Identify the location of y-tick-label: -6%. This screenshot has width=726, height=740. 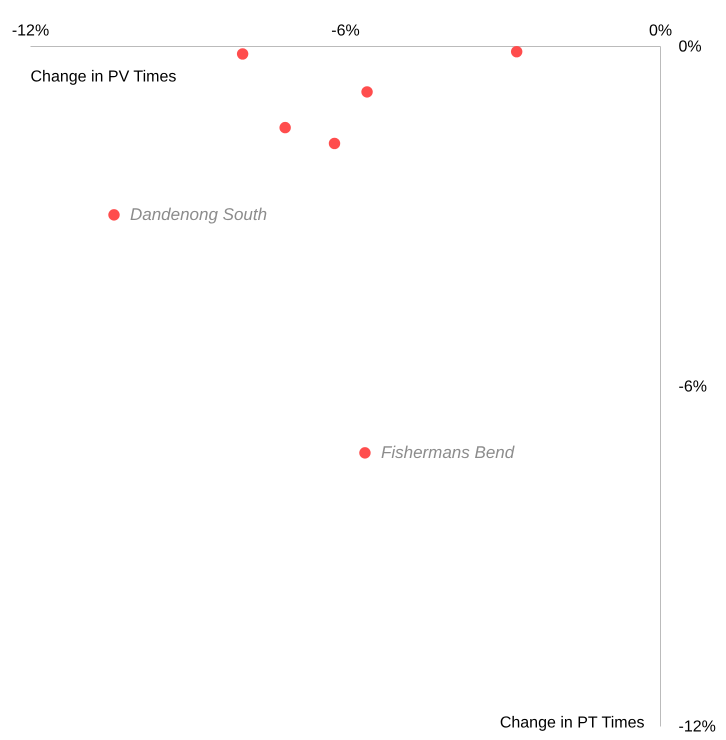
(692, 387).